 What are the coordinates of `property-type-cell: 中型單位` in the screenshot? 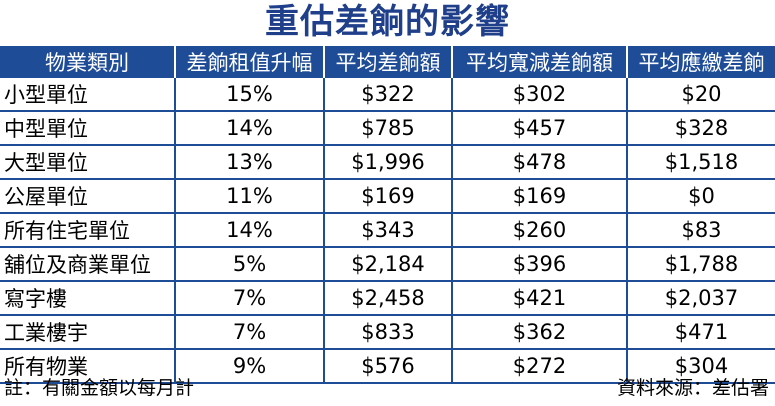 It's located at (87, 128).